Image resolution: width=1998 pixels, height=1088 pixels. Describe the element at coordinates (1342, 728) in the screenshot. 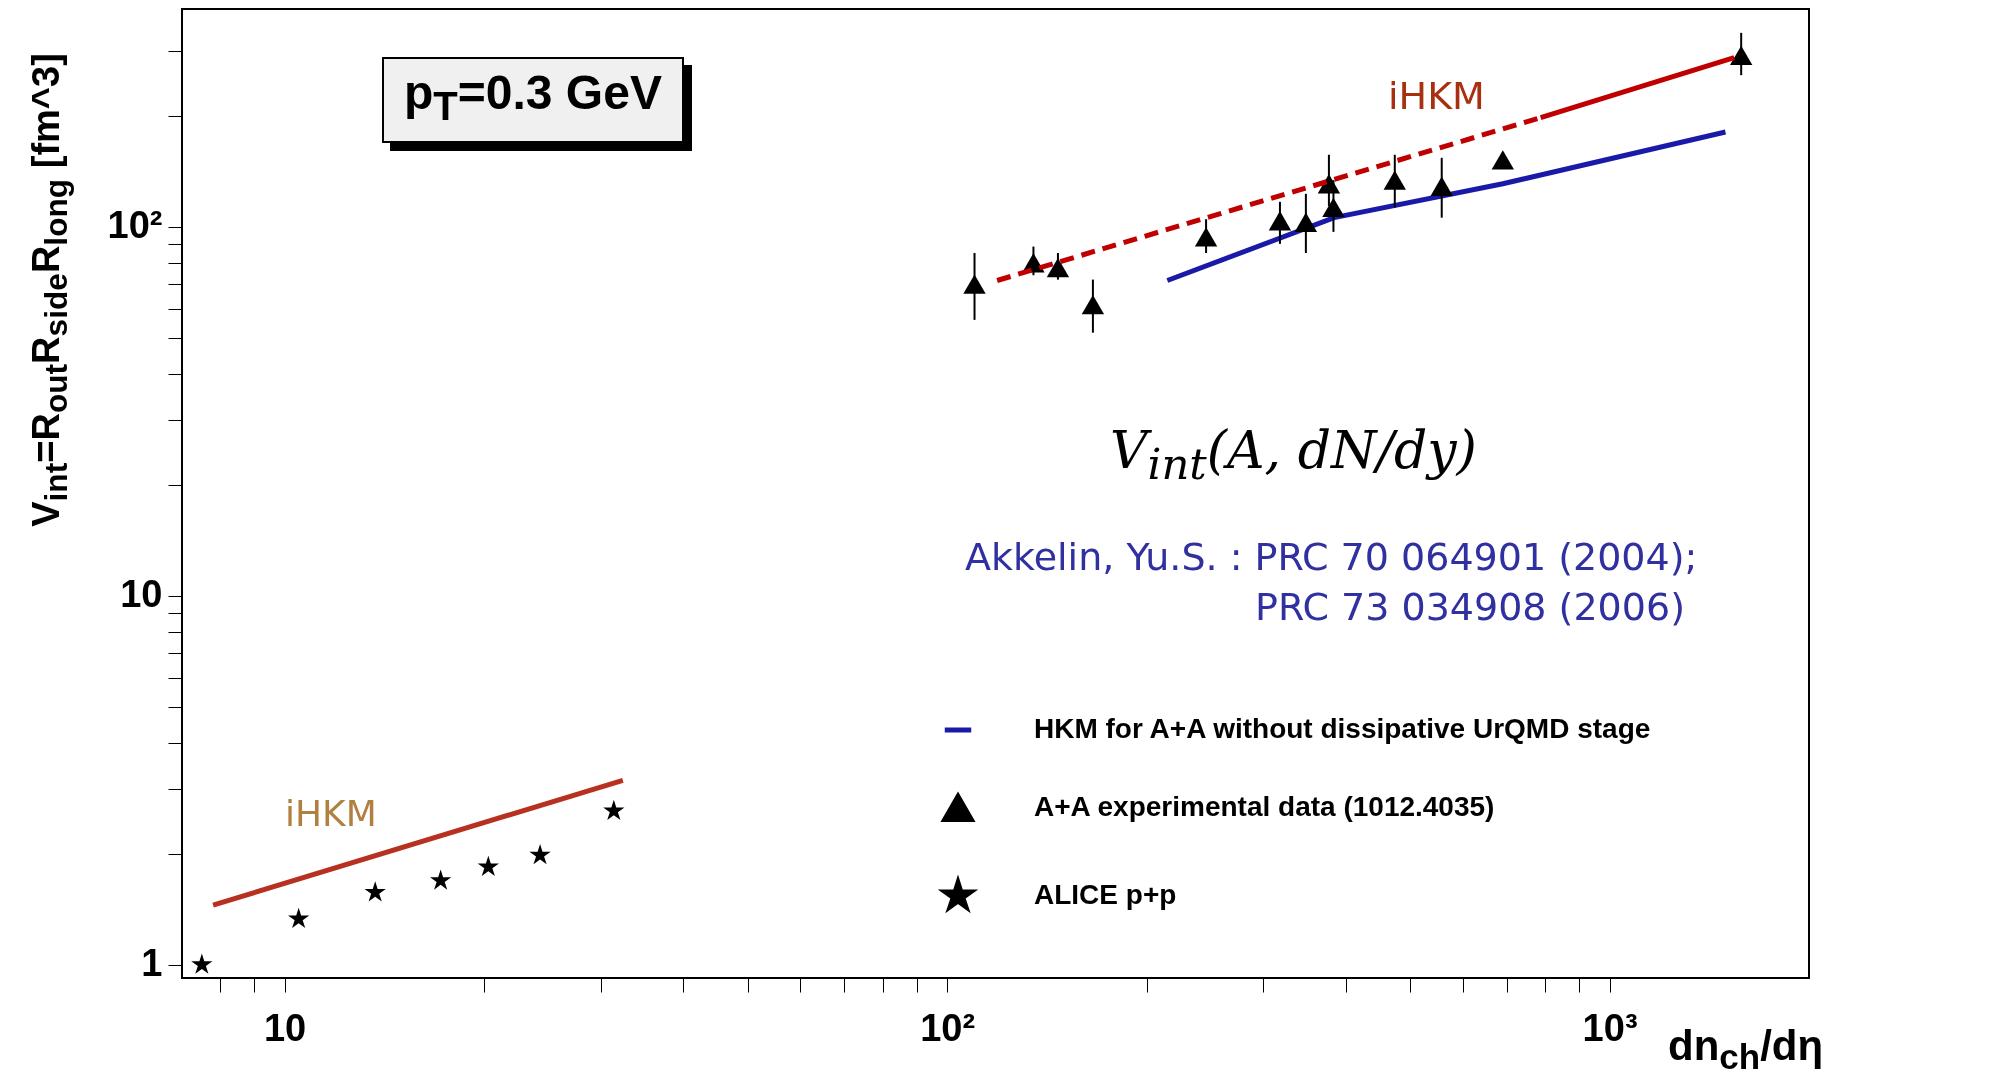

I see `legend-label: HKM for A+A without dissipative UrQMD stage` at that location.